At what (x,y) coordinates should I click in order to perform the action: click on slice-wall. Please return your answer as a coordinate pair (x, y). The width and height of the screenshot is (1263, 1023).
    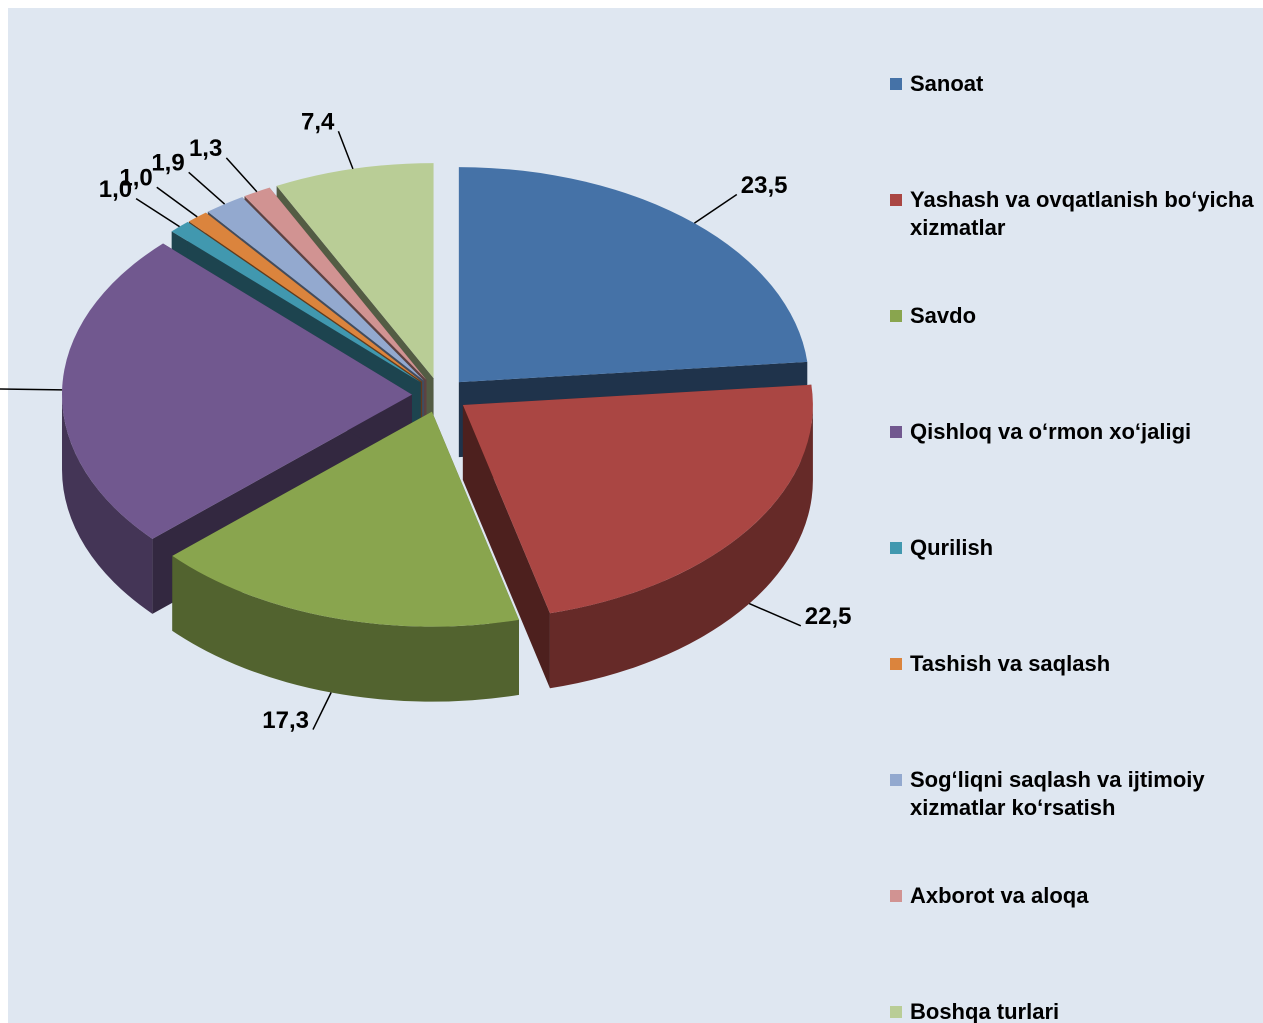
    Looking at the image, I should click on (506, 546).